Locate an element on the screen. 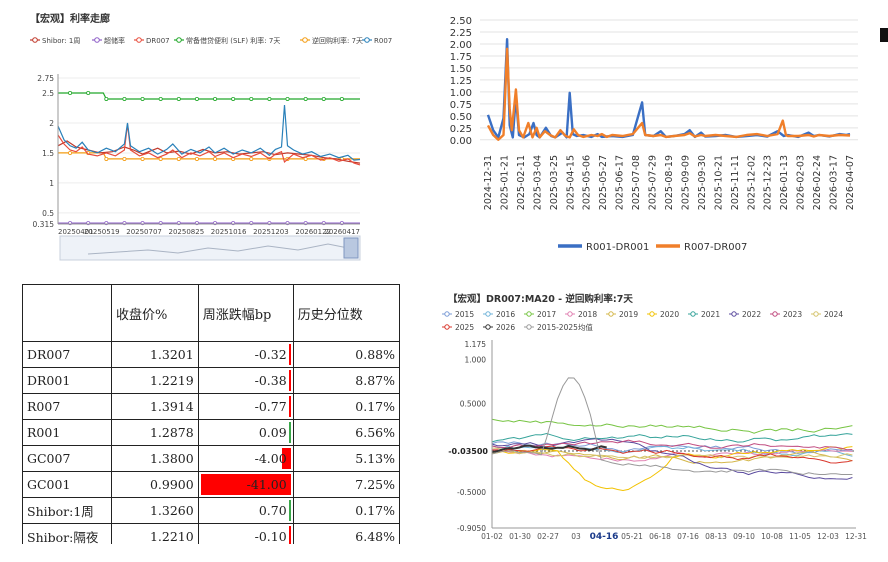 The image size is (888, 562). y-tick-label: 2.75 is located at coordinates (45, 78).